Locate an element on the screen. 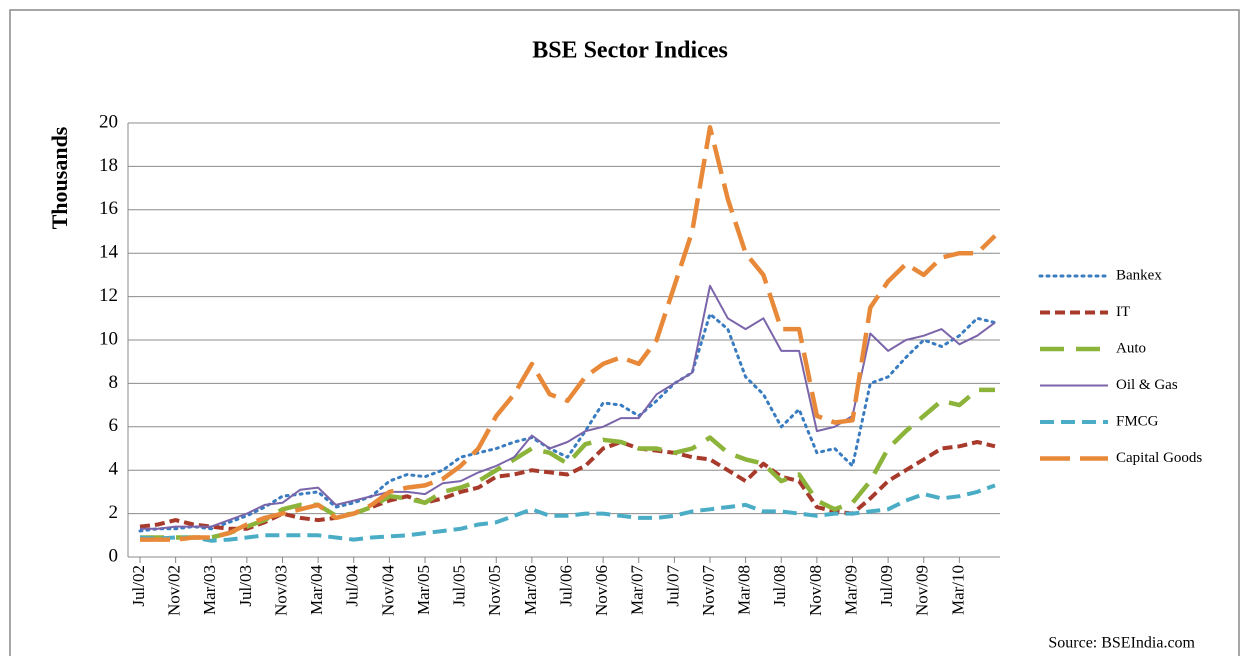 This screenshot has height=661, width=1243. x-tick-label: Jul/04 is located at coordinates (352, 586).